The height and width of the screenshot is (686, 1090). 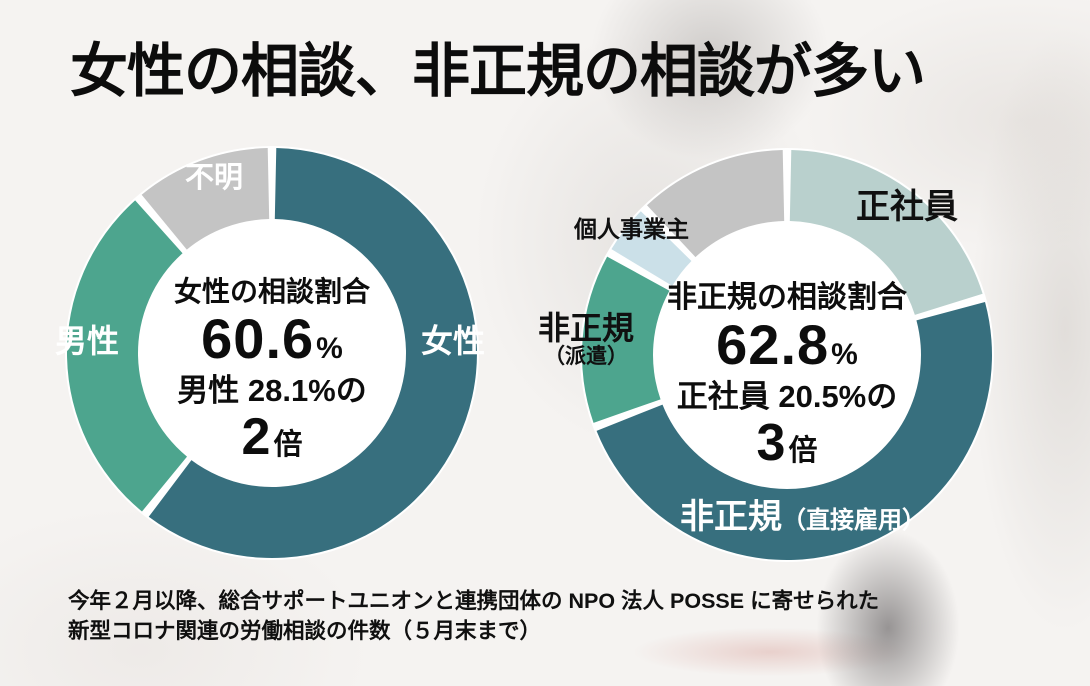 I want to click on page-title: 女性の相談、非正規の相談が多い, so click(x=498, y=71).